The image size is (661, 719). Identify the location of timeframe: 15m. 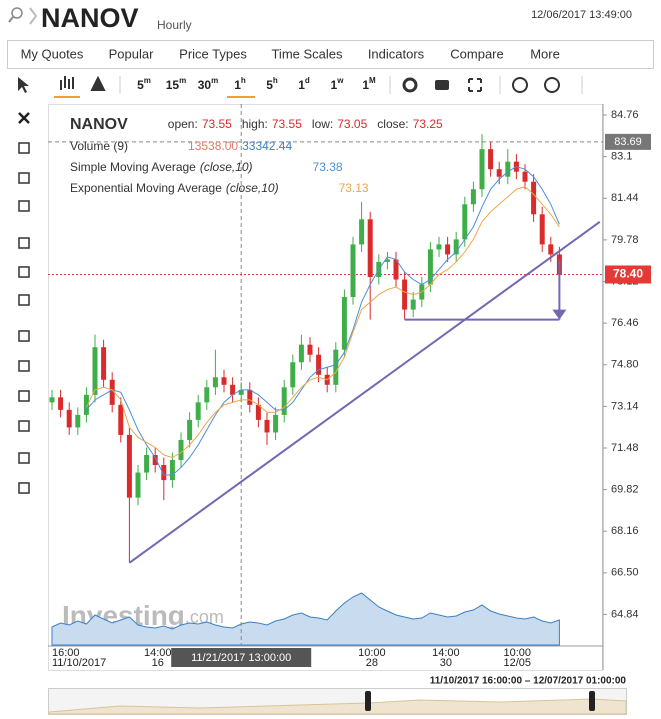
(176, 84).